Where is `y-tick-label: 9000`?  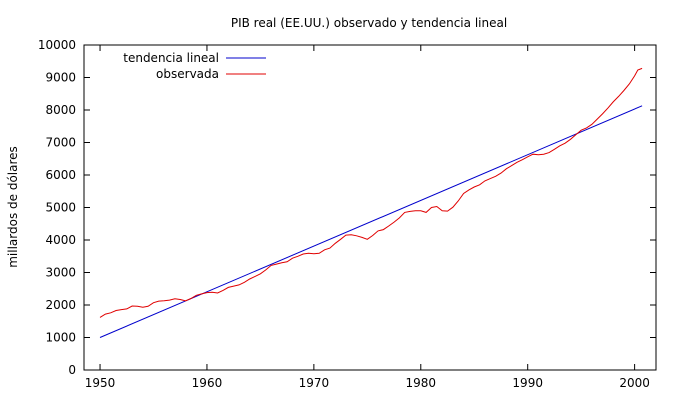
y-tick-label: 9000 is located at coordinates (60, 78).